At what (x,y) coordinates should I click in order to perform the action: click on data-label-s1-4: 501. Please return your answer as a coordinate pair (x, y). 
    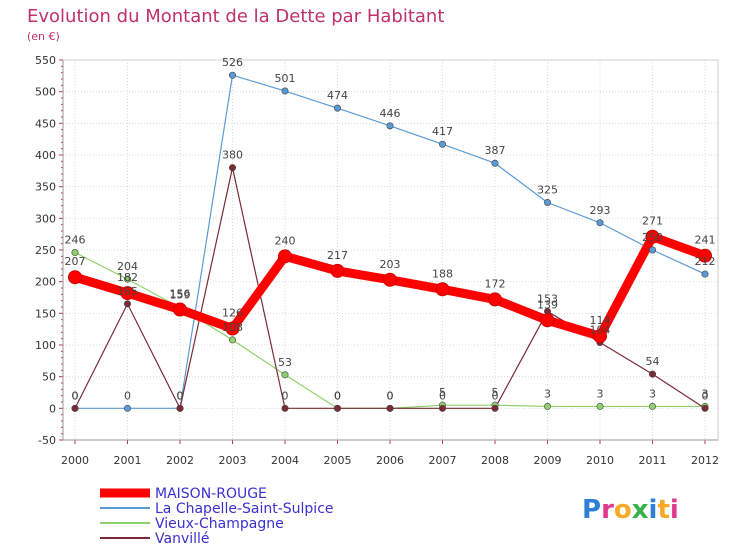
    Looking at the image, I should click on (285, 78).